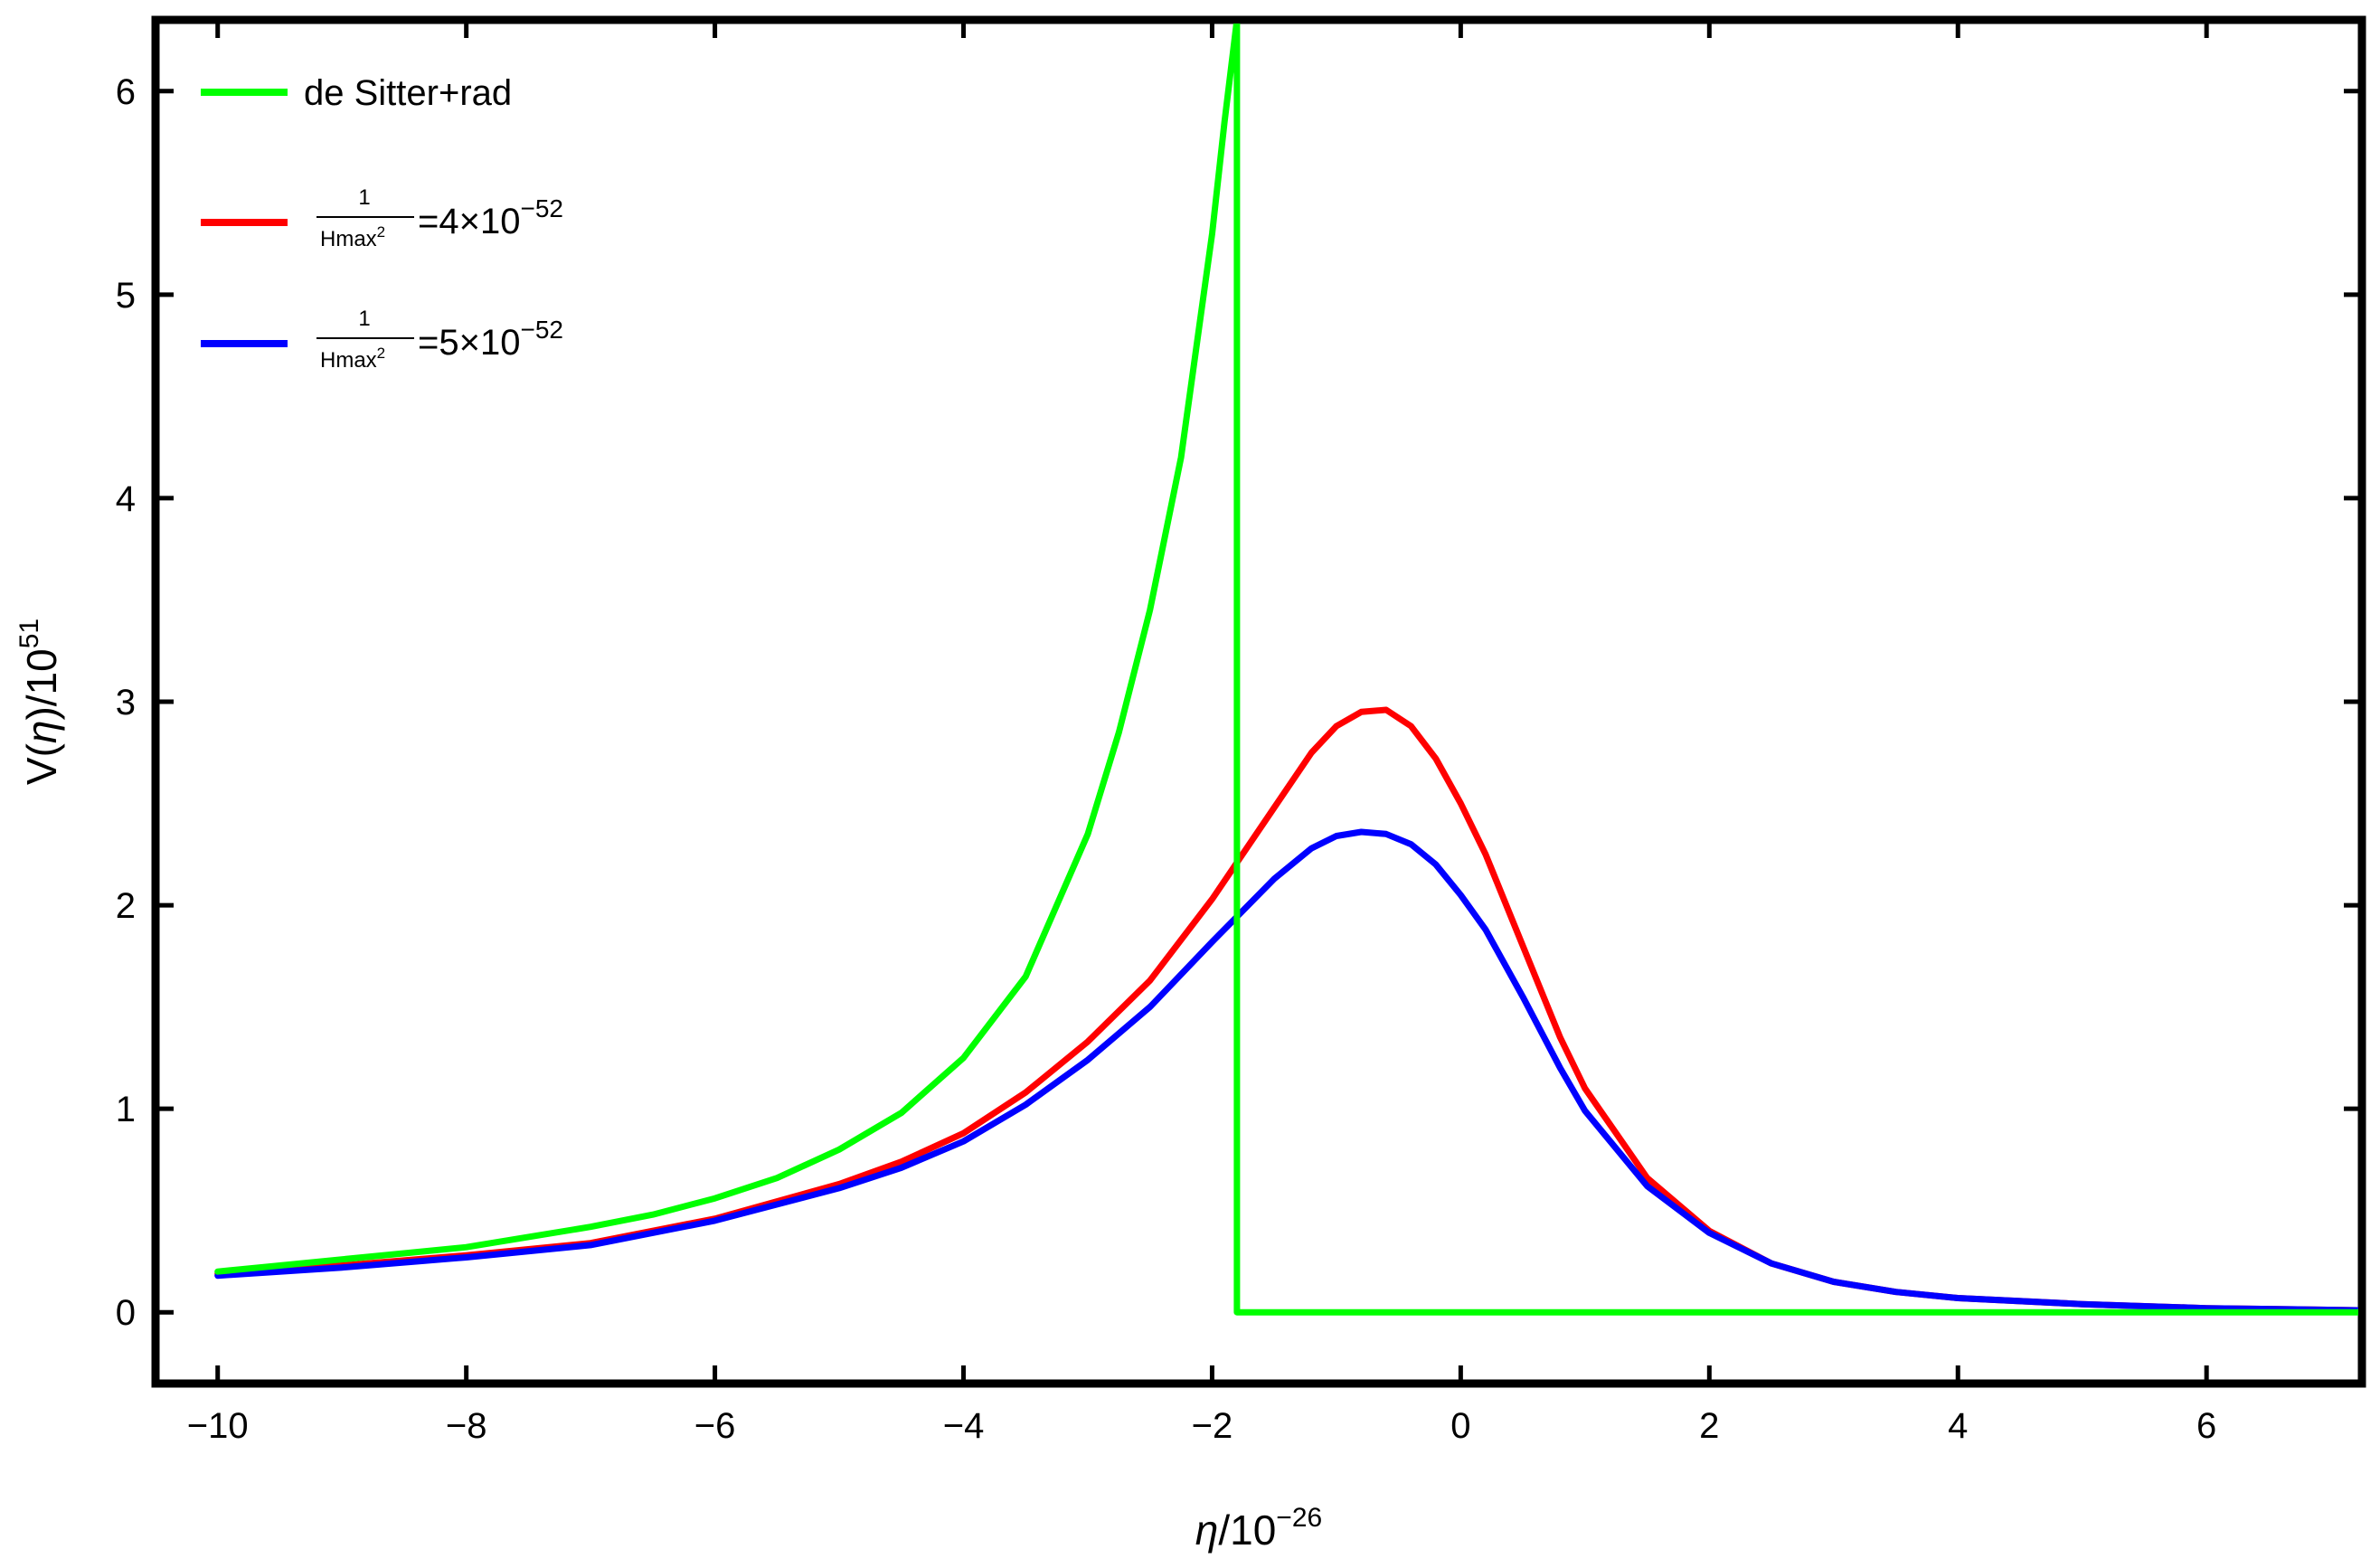 The width and height of the screenshot is (2380, 1568). What do you see at coordinates (40, 702) in the screenshot?
I see `y-axis-title: V(η)/1051` at bounding box center [40, 702].